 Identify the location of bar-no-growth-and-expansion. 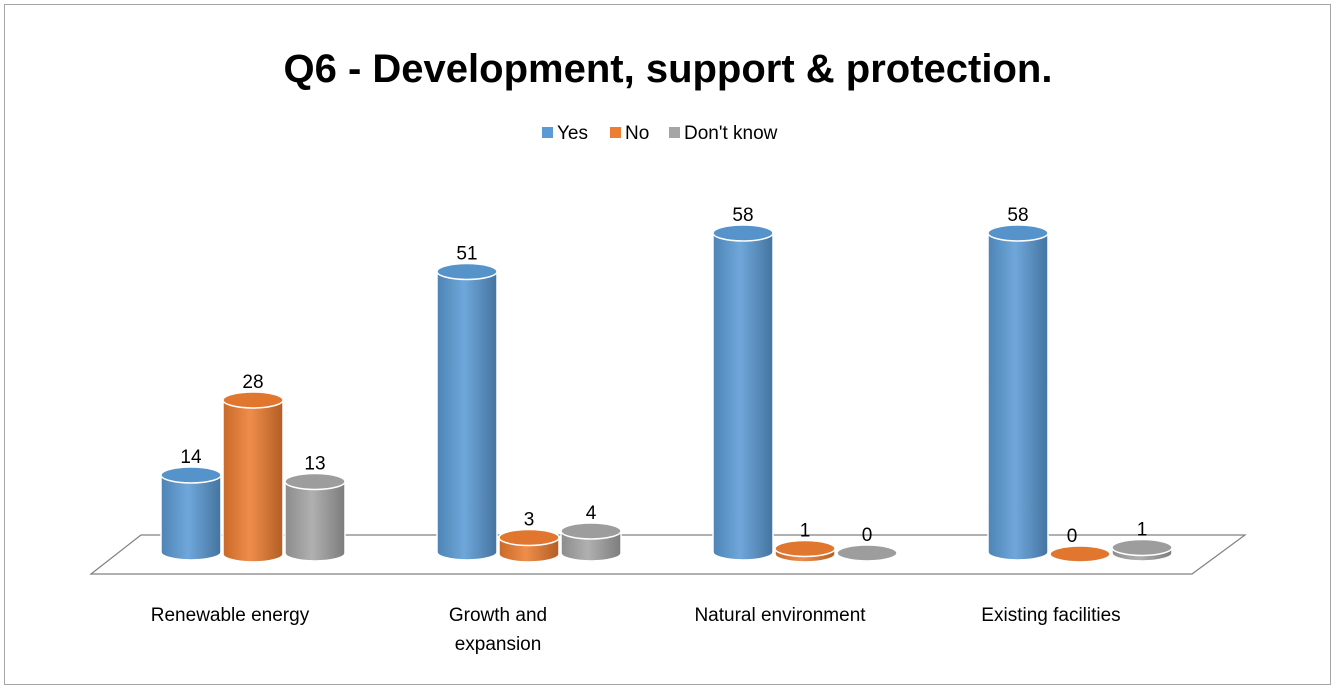
(529, 545).